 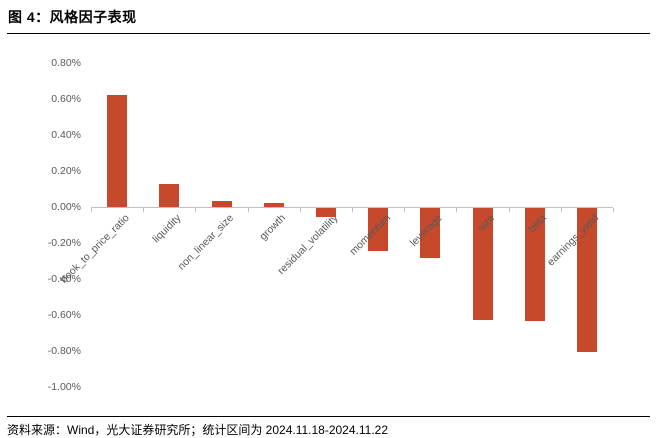 I want to click on bar-earnings_yield, so click(x=586, y=280).